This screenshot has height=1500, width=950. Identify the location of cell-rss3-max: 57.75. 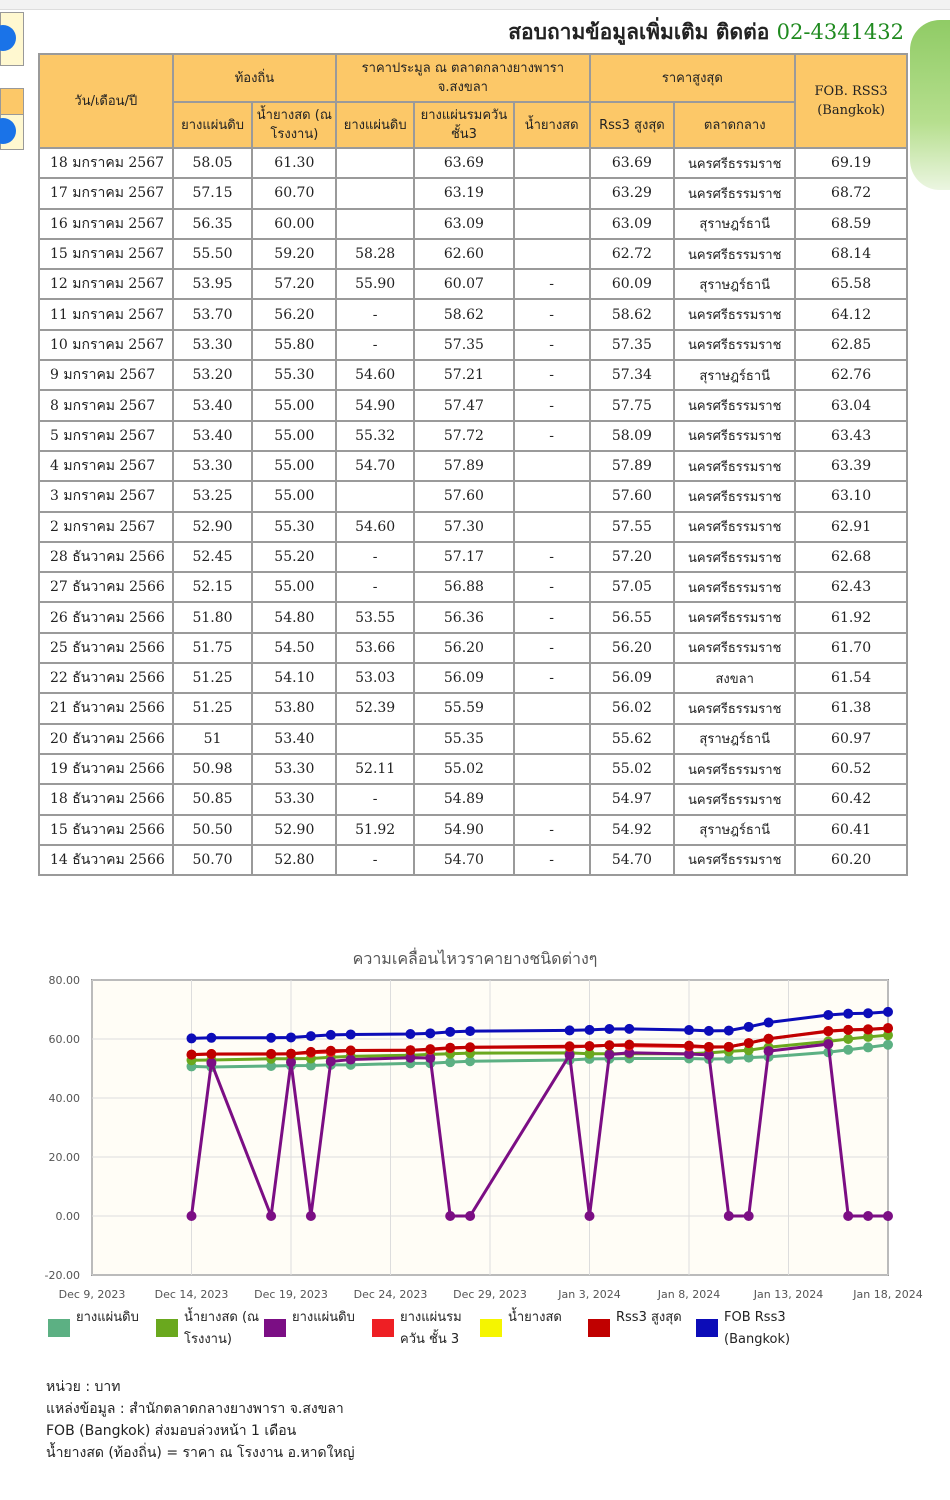
(632, 405).